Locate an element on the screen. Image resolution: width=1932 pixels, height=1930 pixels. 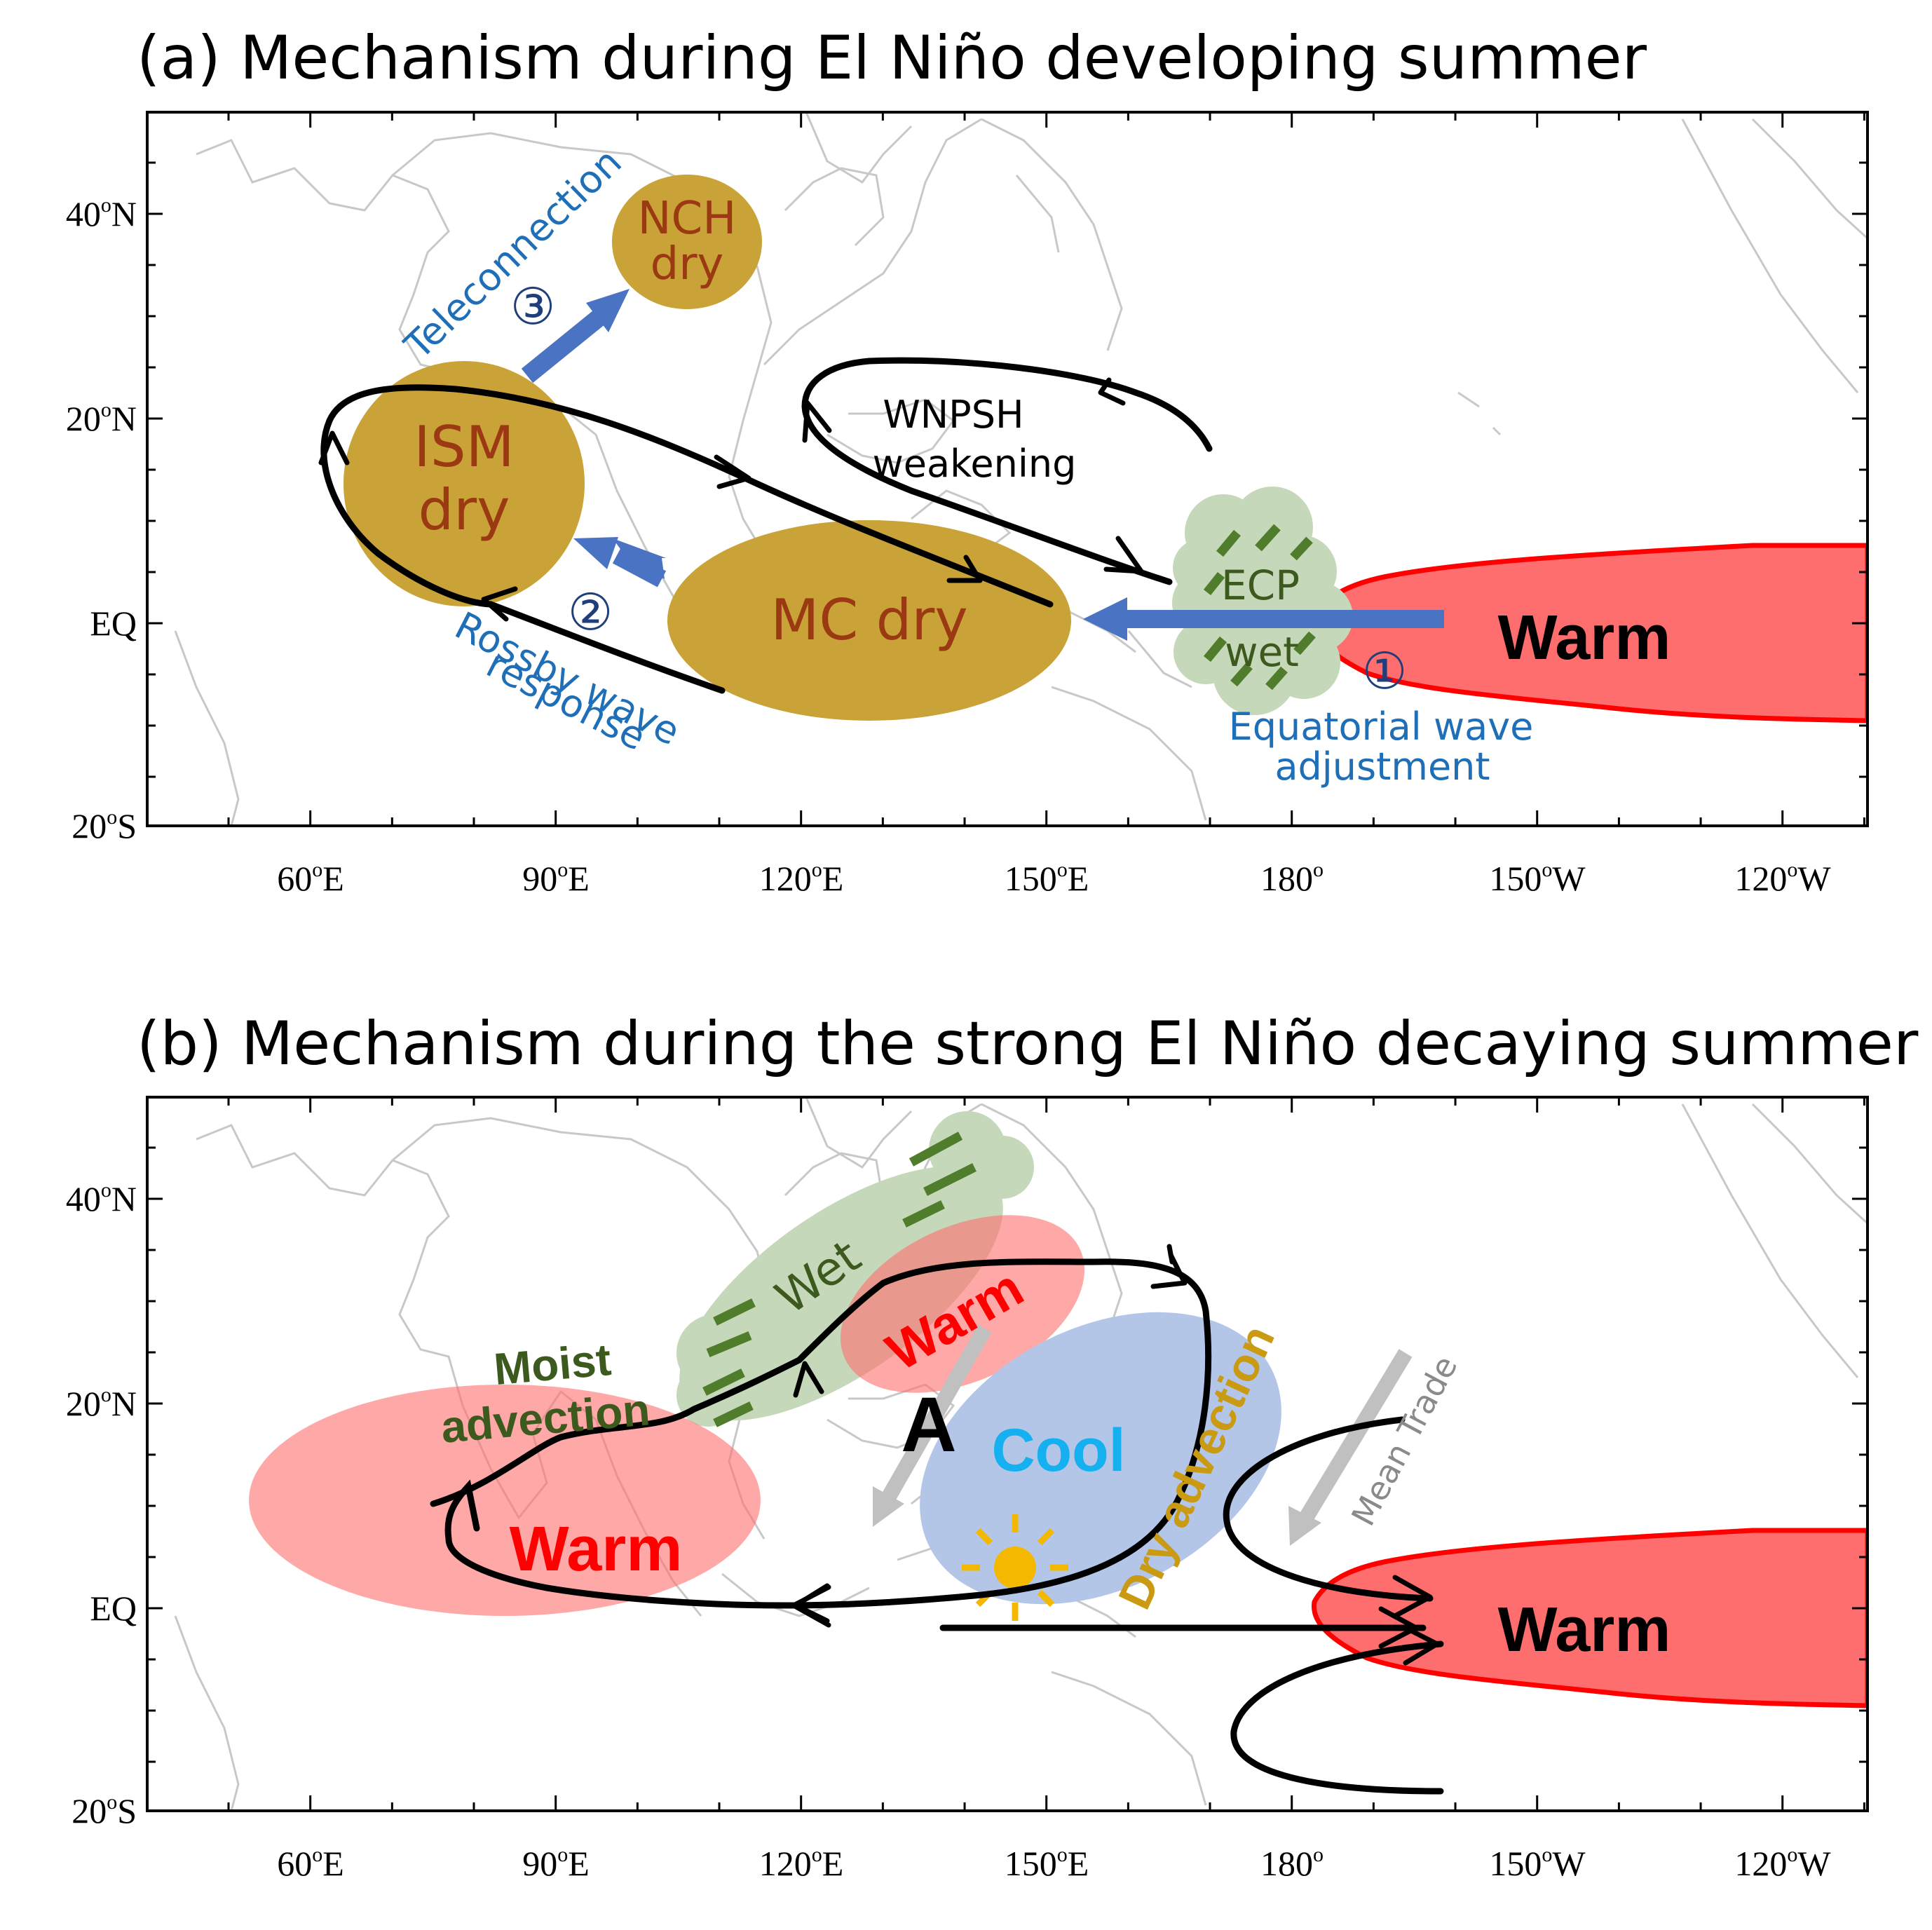
wet-cloud is located at coordinates (855, 1269).